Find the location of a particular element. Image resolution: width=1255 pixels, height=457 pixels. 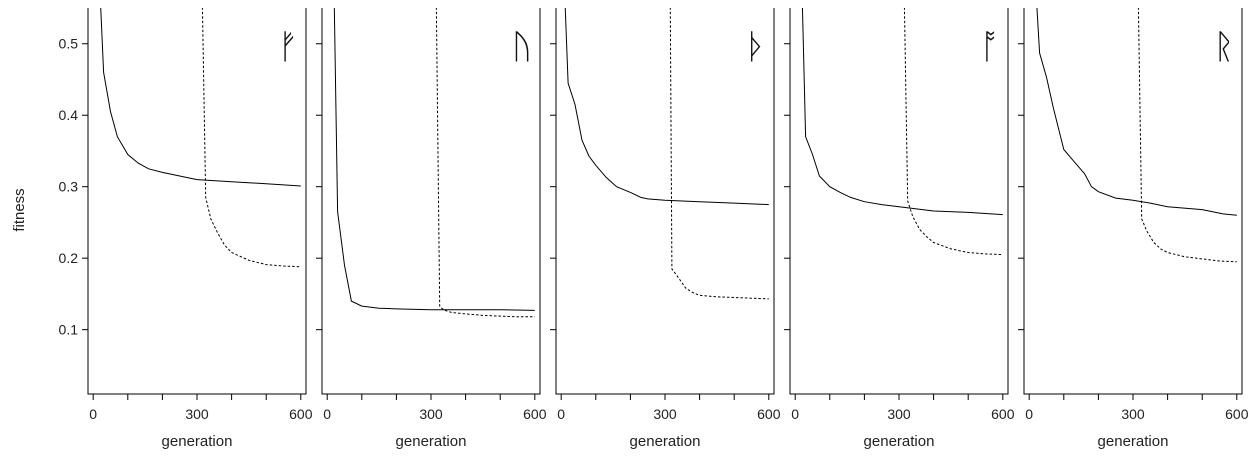

panel-rune: ᚱ is located at coordinates (1224, 47).